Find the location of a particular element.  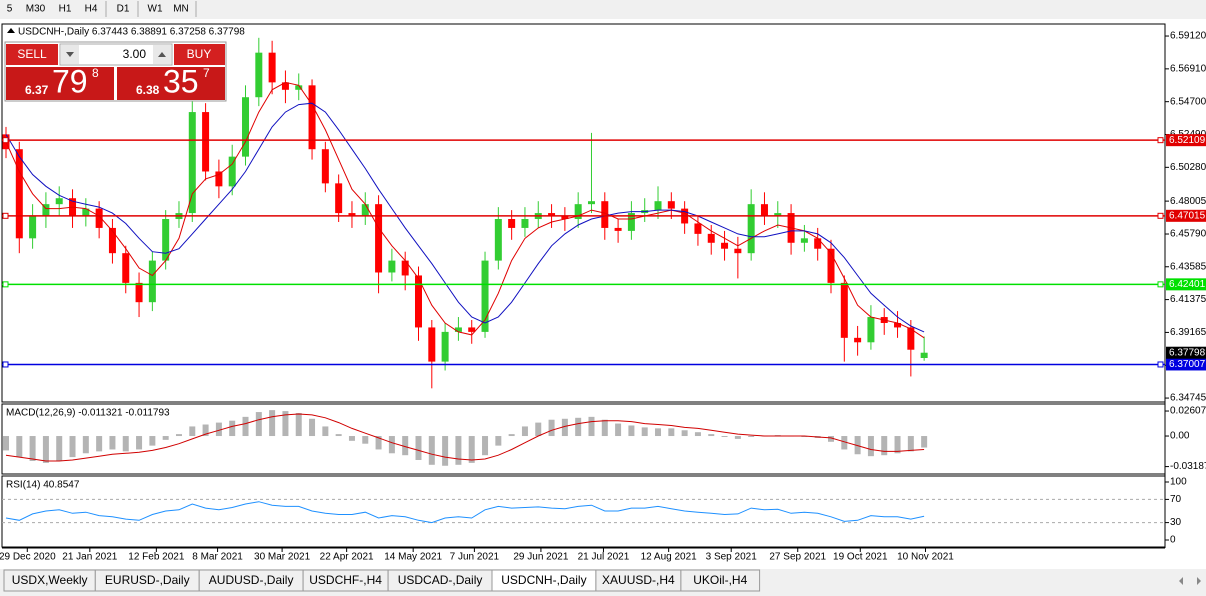

y-tick-label: 6.34745 is located at coordinates (1188, 398).